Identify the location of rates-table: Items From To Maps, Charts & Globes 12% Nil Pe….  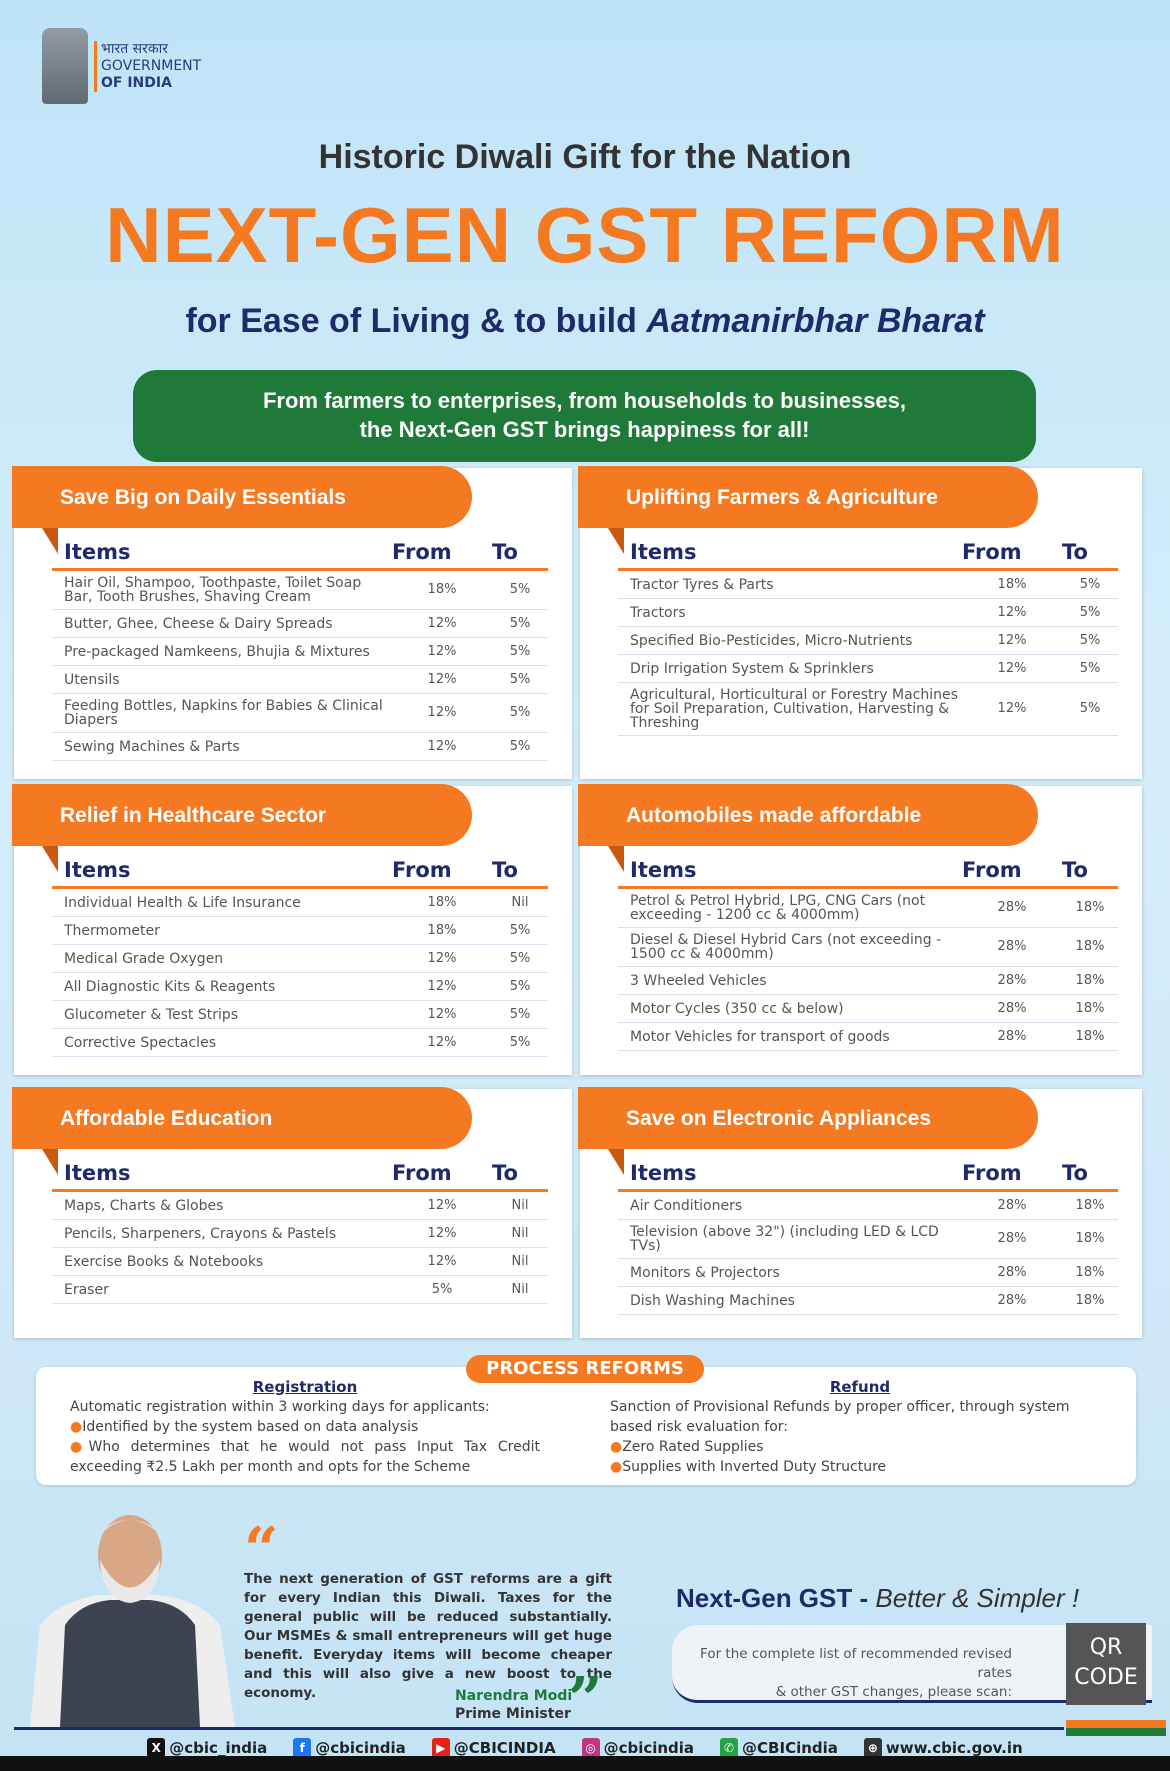
(300, 1229).